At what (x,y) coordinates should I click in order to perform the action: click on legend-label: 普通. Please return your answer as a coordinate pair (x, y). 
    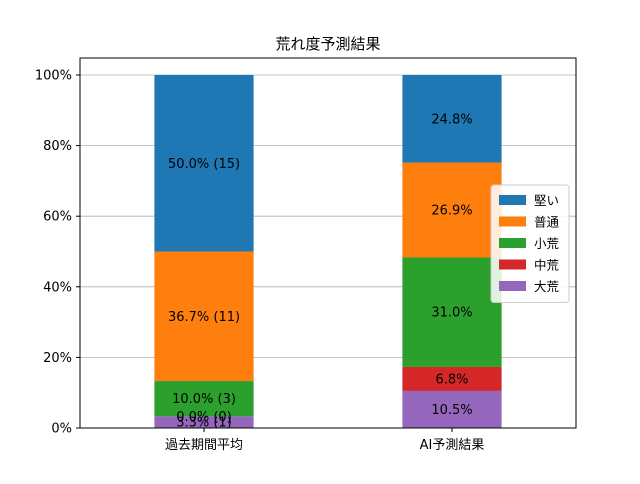
    Looking at the image, I should click on (547, 222).